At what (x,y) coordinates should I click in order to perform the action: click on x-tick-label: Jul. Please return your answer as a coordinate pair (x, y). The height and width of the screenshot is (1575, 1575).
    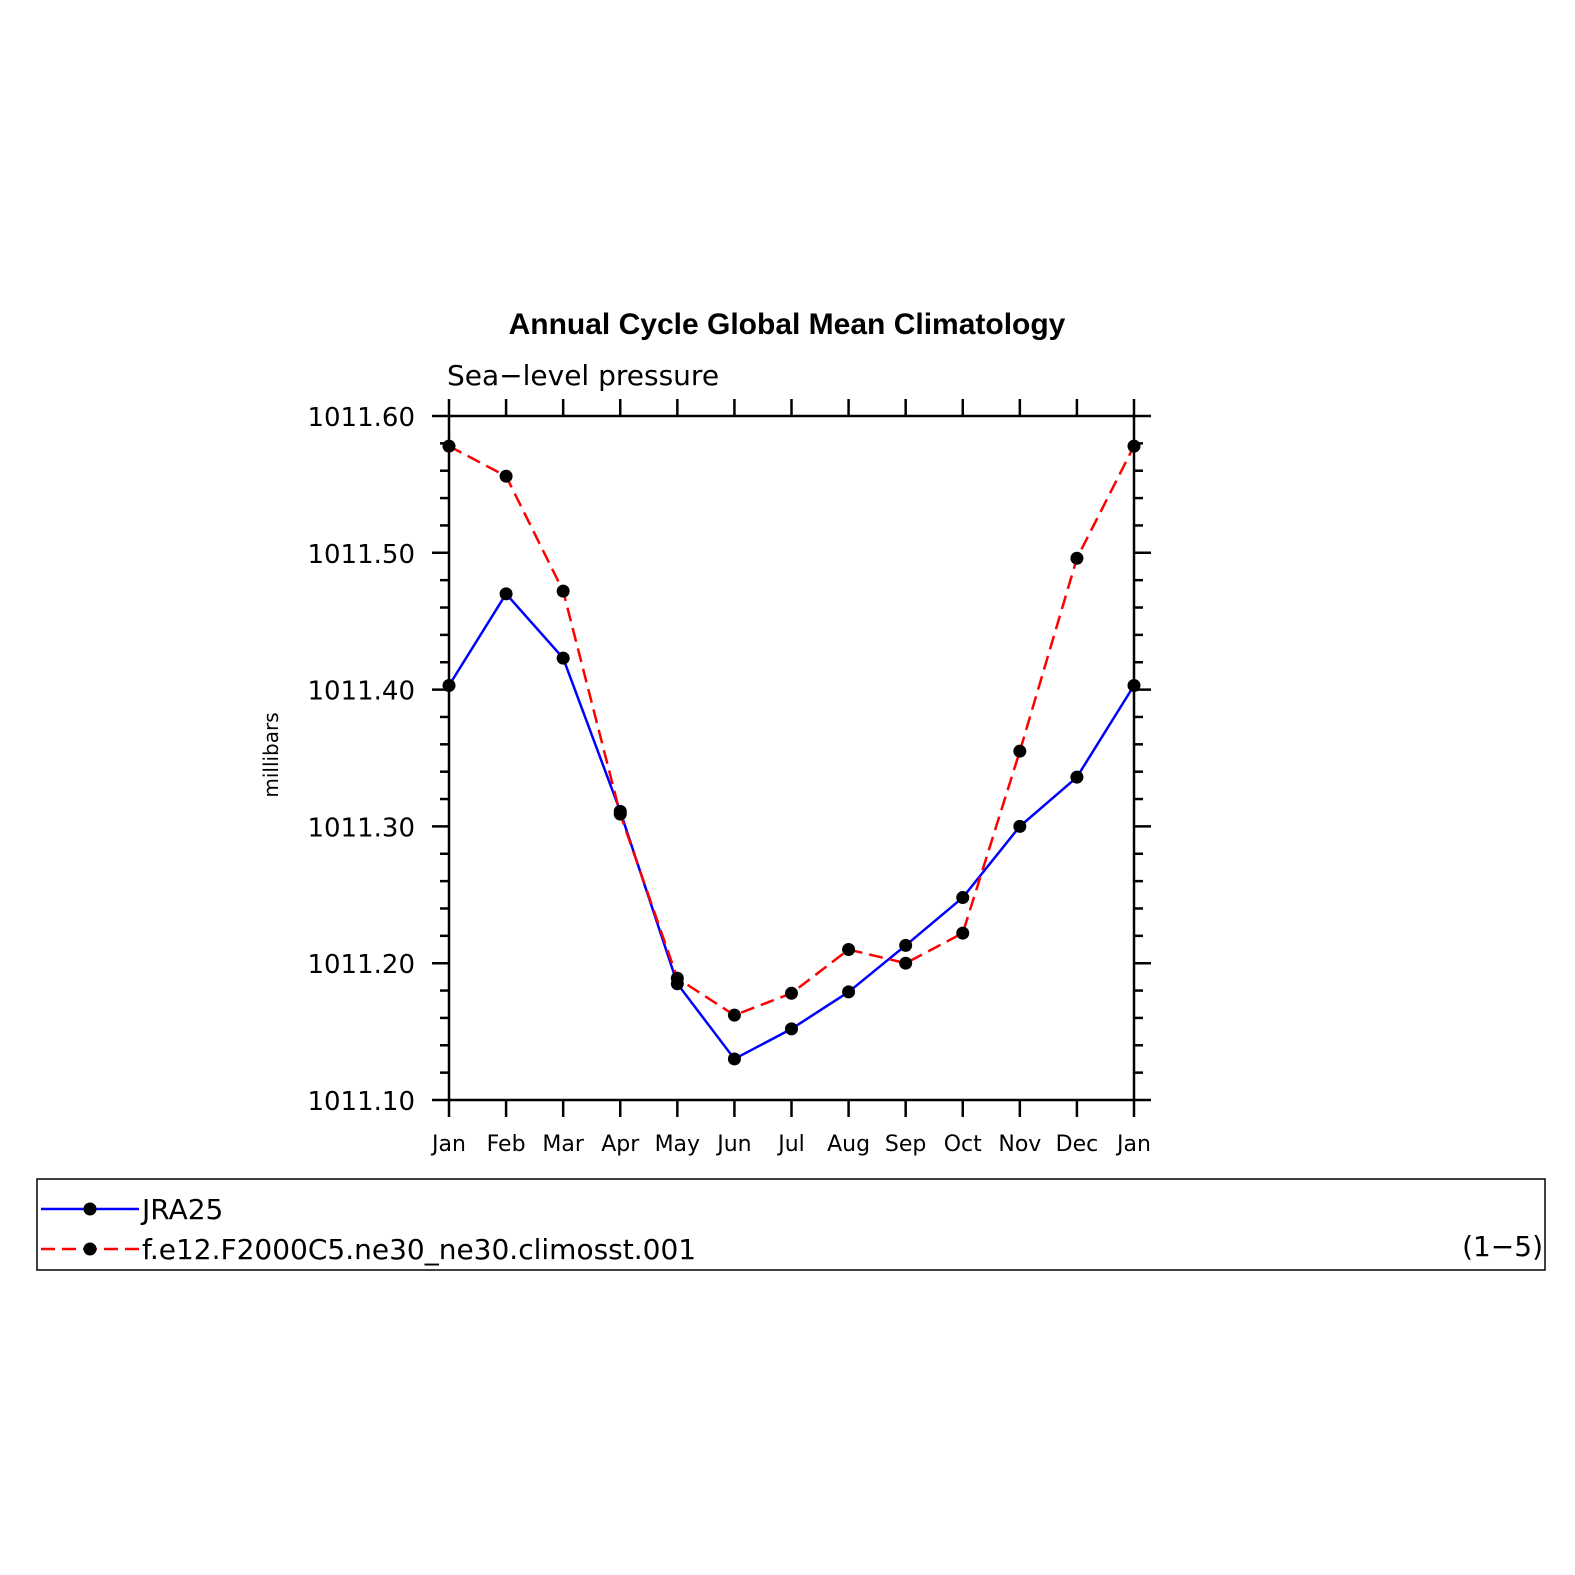
    Looking at the image, I should click on (790, 1144).